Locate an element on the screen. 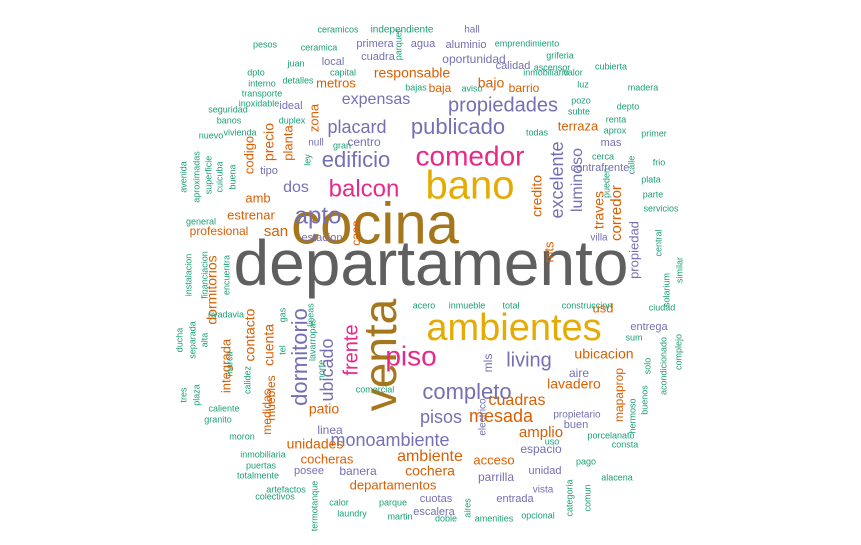 The width and height of the screenshot is (861, 545). word-inmobiliario: inmobiliario is located at coordinates (546, 72).